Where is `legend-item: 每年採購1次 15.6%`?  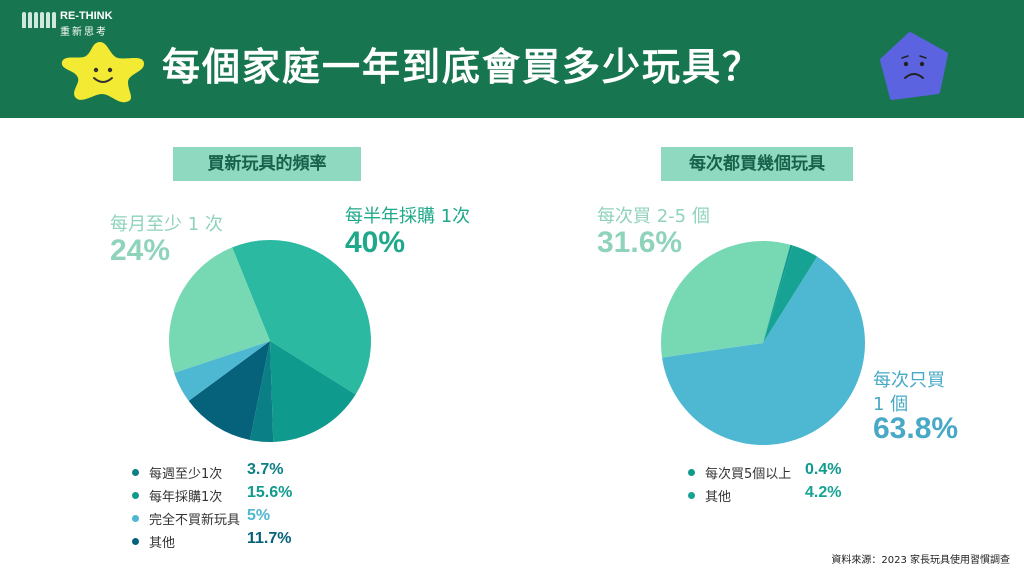
legend-item: 每年採購1次 15.6% is located at coordinates (232, 496).